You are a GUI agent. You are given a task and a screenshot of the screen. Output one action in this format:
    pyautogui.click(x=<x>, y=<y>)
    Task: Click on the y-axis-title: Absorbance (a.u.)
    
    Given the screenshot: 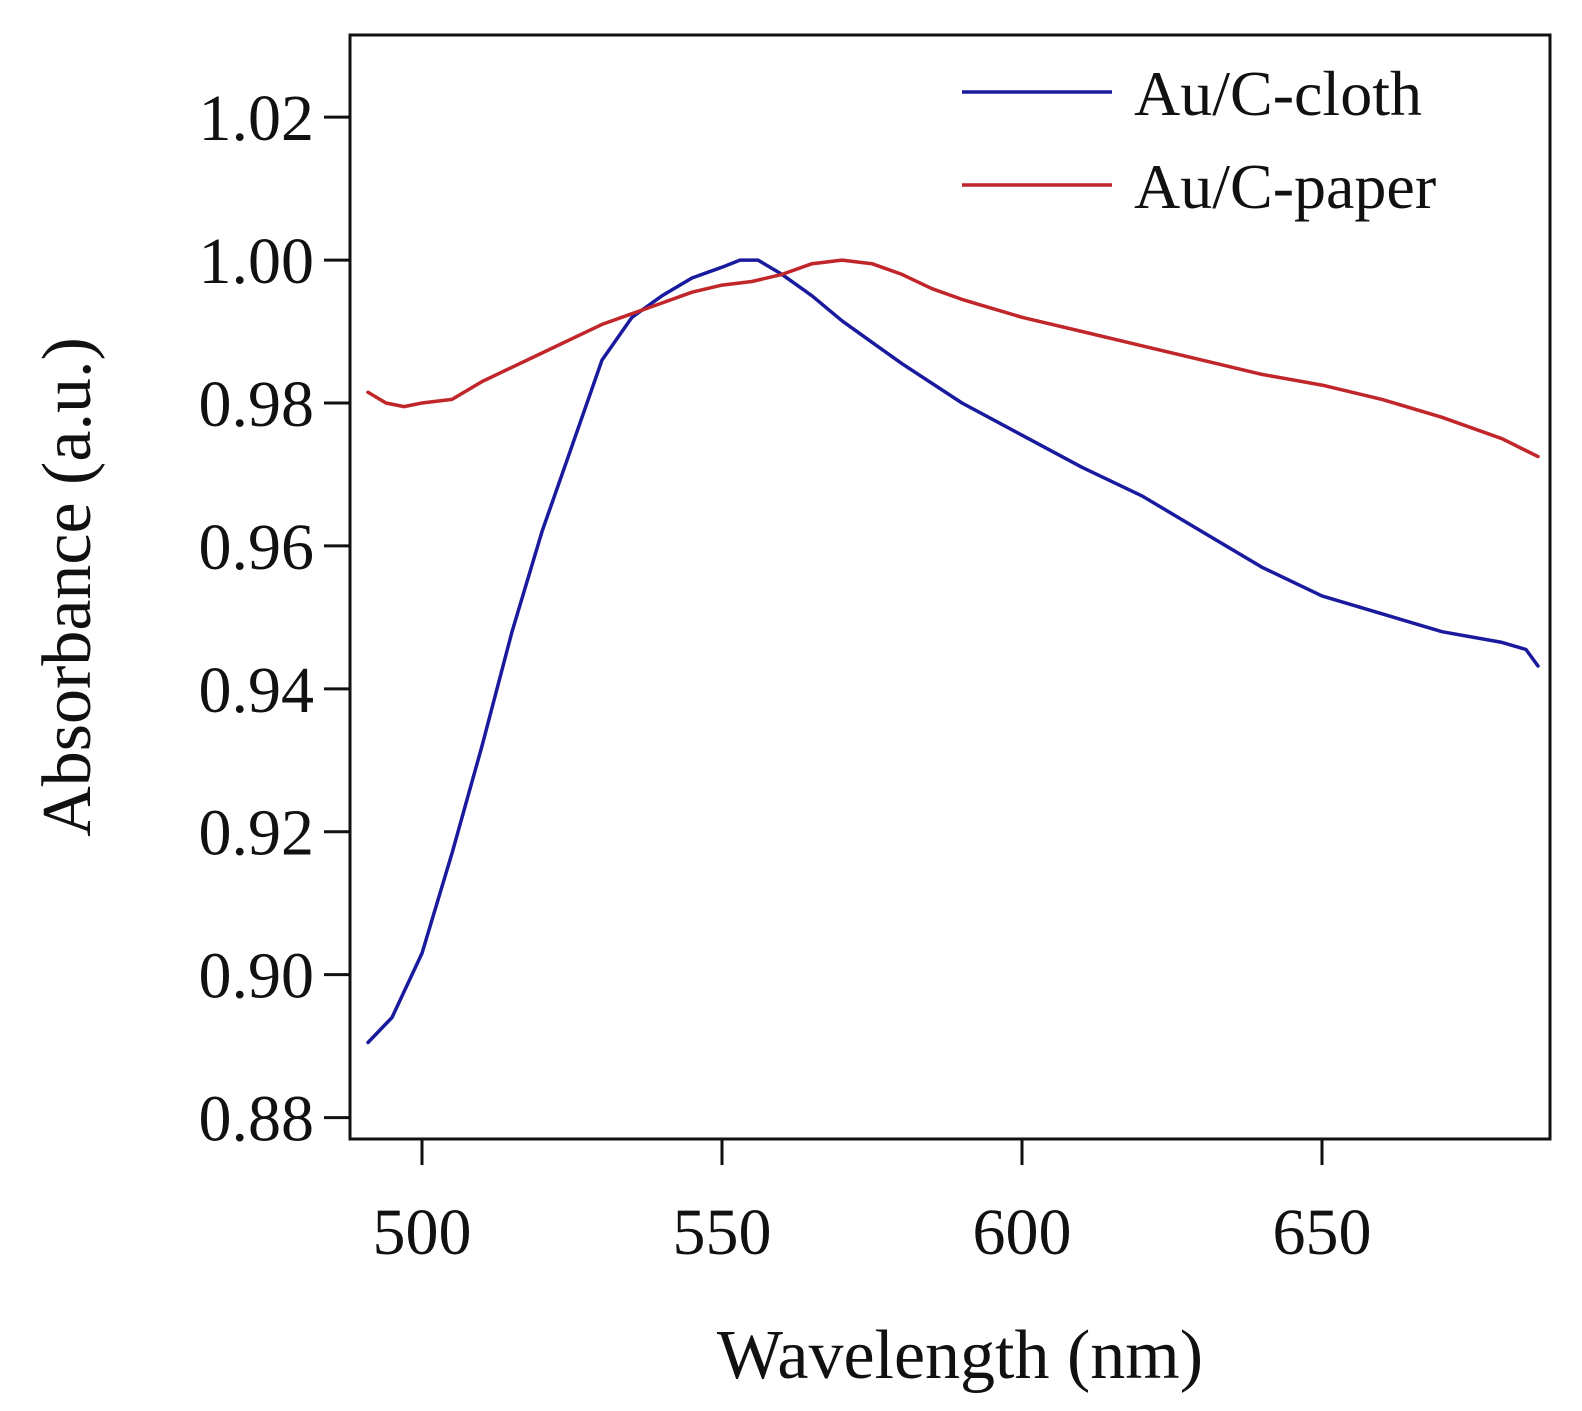 What is the action you would take?
    pyautogui.click(x=67, y=587)
    